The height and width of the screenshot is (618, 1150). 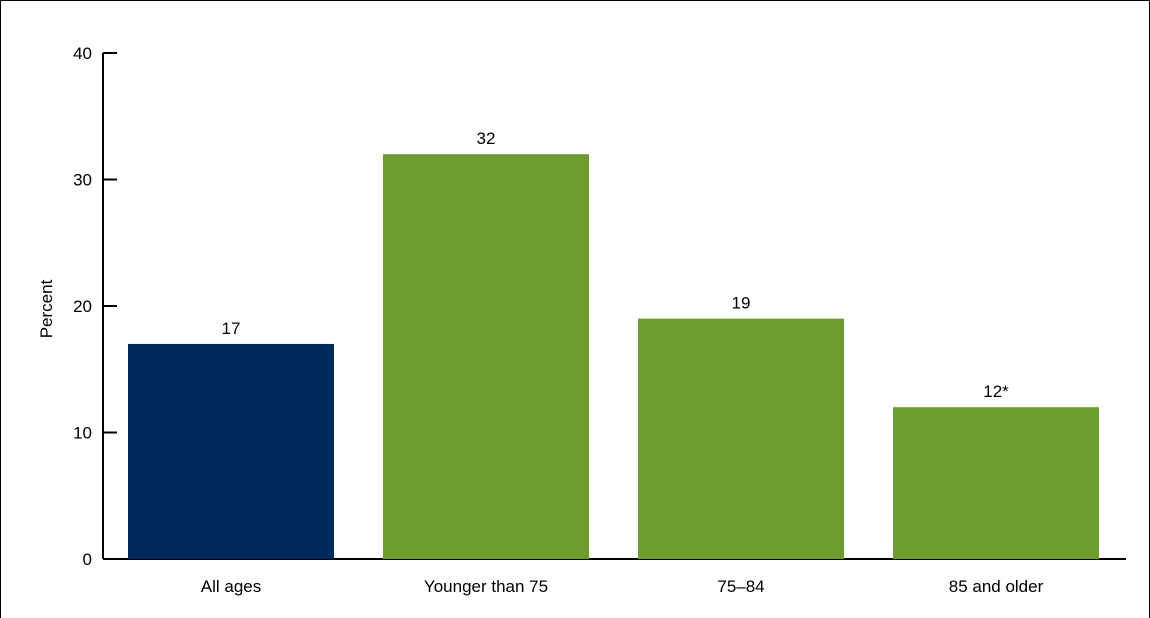 I want to click on y-axis-title: Percent, so click(x=46, y=308).